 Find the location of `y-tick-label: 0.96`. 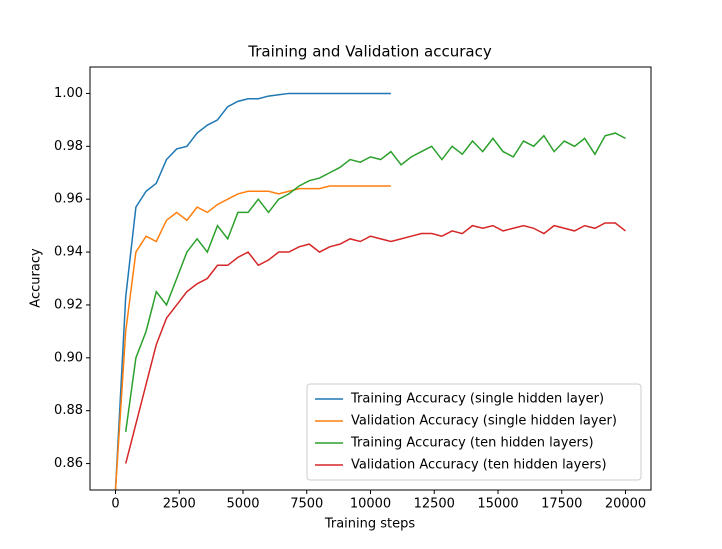

y-tick-label: 0.96 is located at coordinates (68, 199).